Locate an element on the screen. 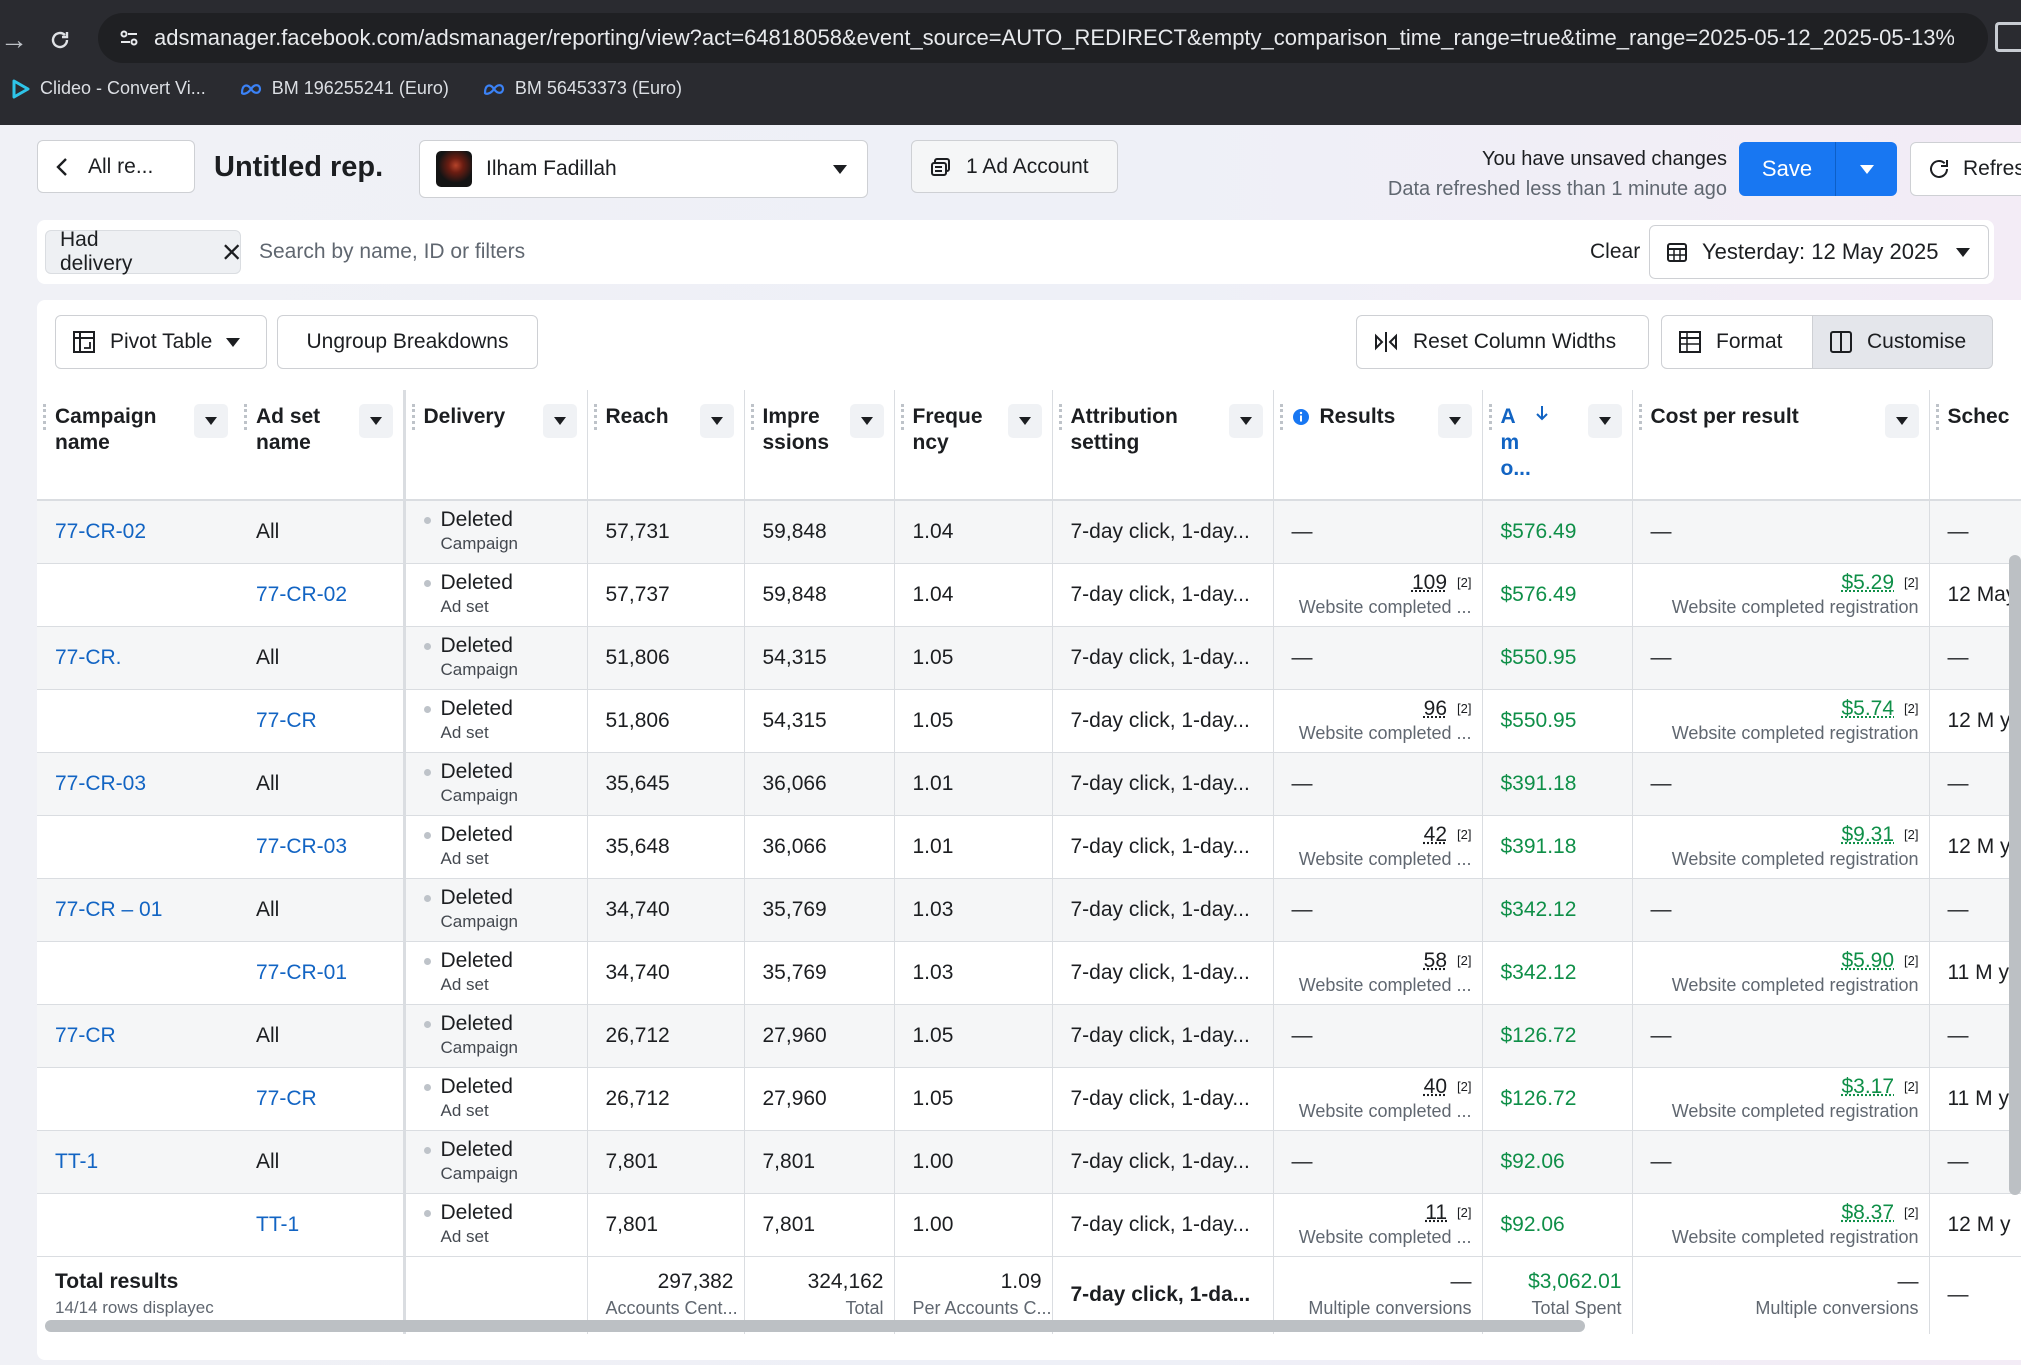  adset-name-cell: 77-CR is located at coordinates (322, 1099).